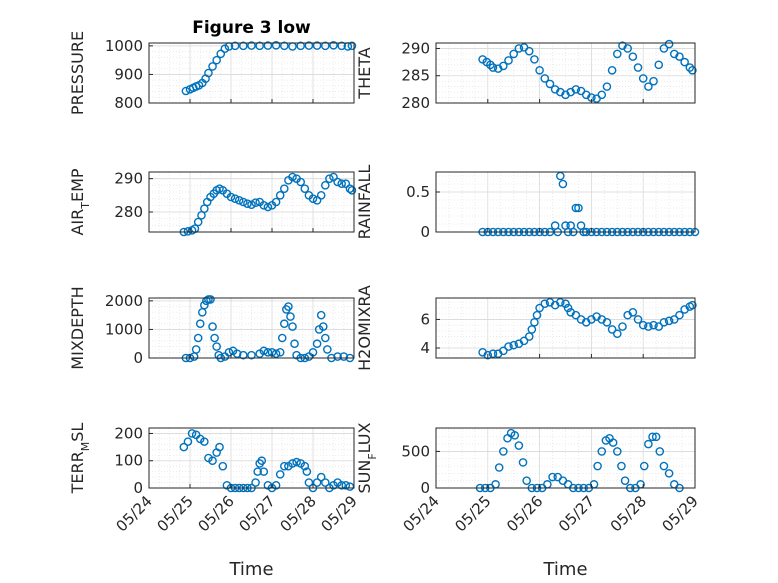 The width and height of the screenshot is (778, 583). Describe the element at coordinates (425, 319) in the screenshot. I see `y-tick-label: 6` at that location.